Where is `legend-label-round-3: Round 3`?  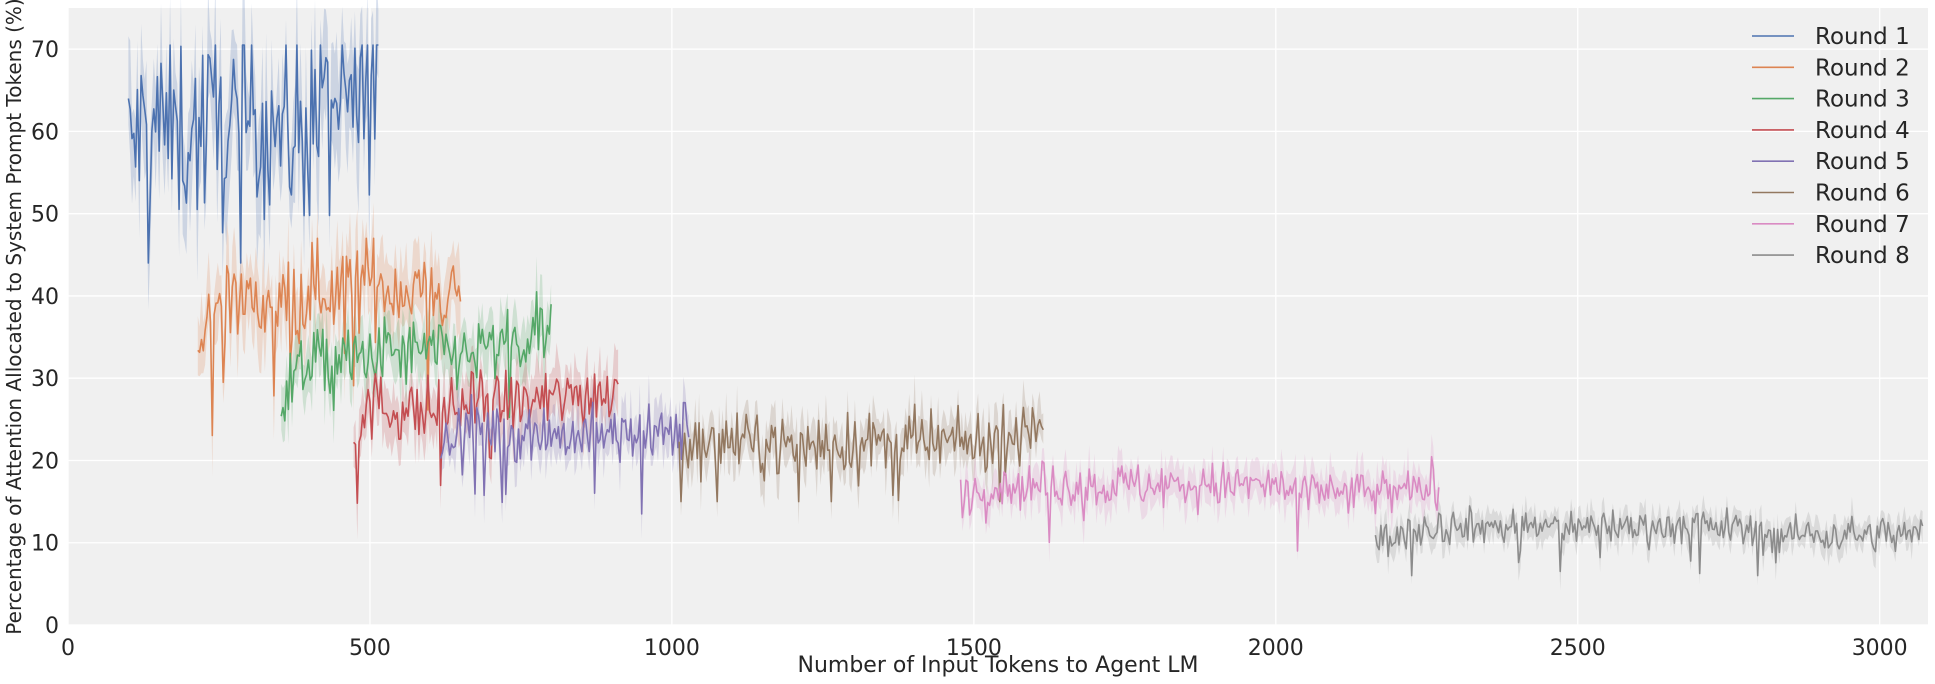
legend-label-round-3: Round 3 is located at coordinates (1862, 100).